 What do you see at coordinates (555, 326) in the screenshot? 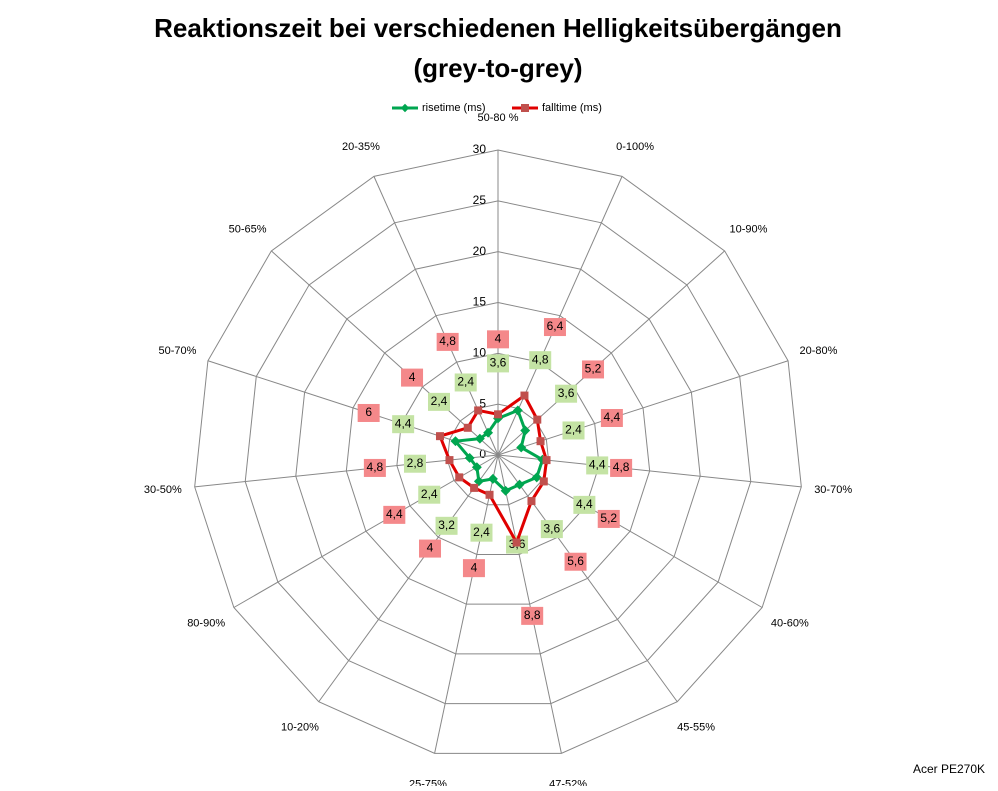
I see `value-label: 6,4` at bounding box center [555, 326].